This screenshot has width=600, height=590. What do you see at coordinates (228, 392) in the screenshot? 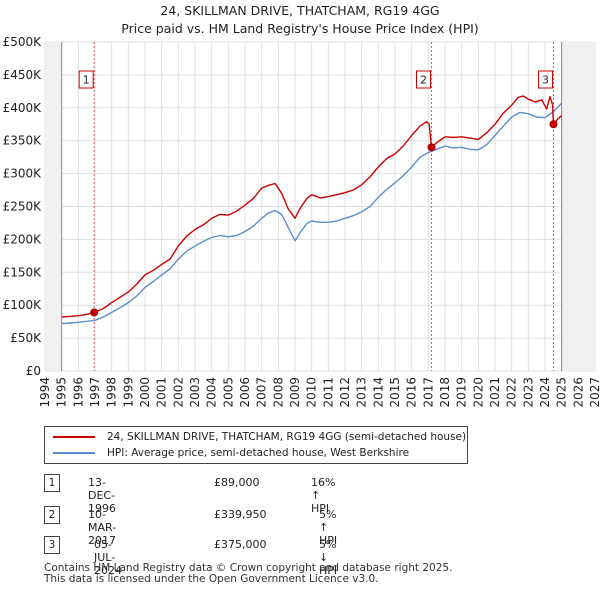
I see `x-tick-label: 2005` at bounding box center [228, 392].